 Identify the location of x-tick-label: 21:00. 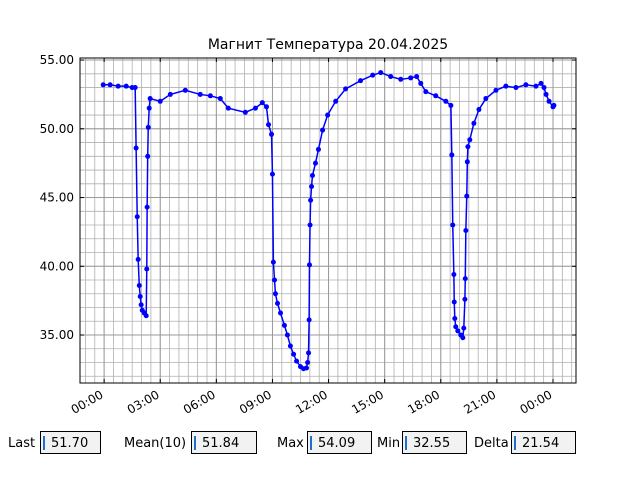
(479, 401).